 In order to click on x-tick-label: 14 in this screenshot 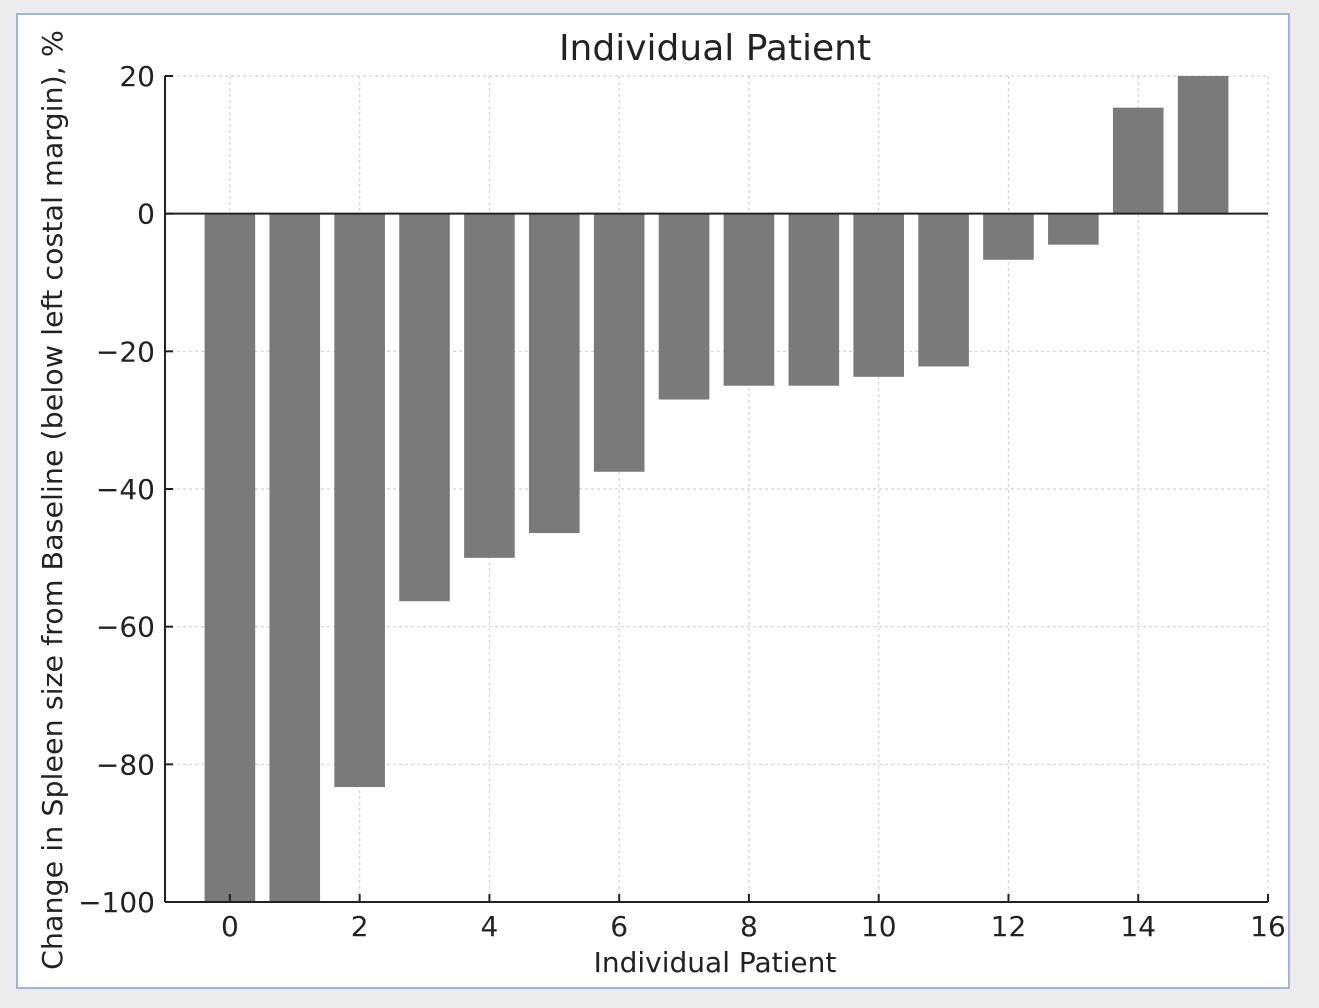, I will do `click(1138, 926)`.